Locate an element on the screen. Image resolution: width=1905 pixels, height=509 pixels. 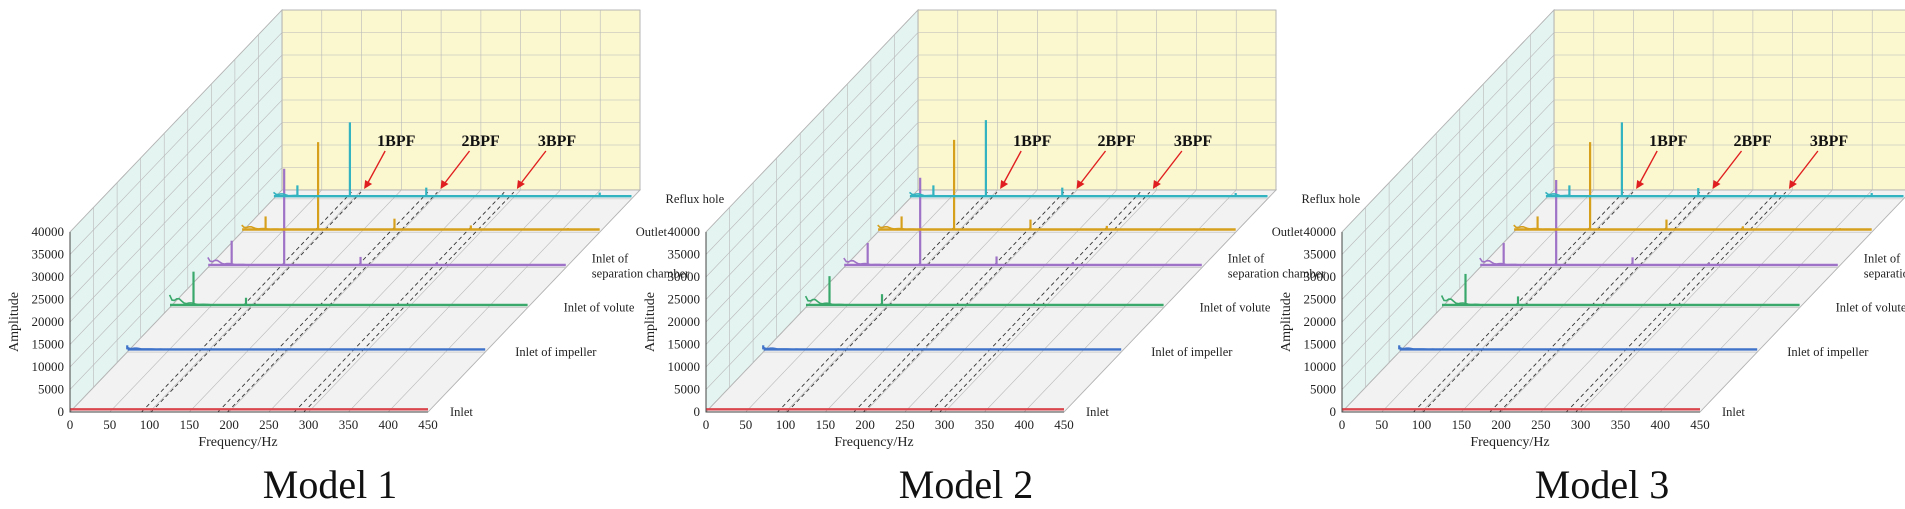
bpf-label-1: 1BPF is located at coordinates (1032, 141).